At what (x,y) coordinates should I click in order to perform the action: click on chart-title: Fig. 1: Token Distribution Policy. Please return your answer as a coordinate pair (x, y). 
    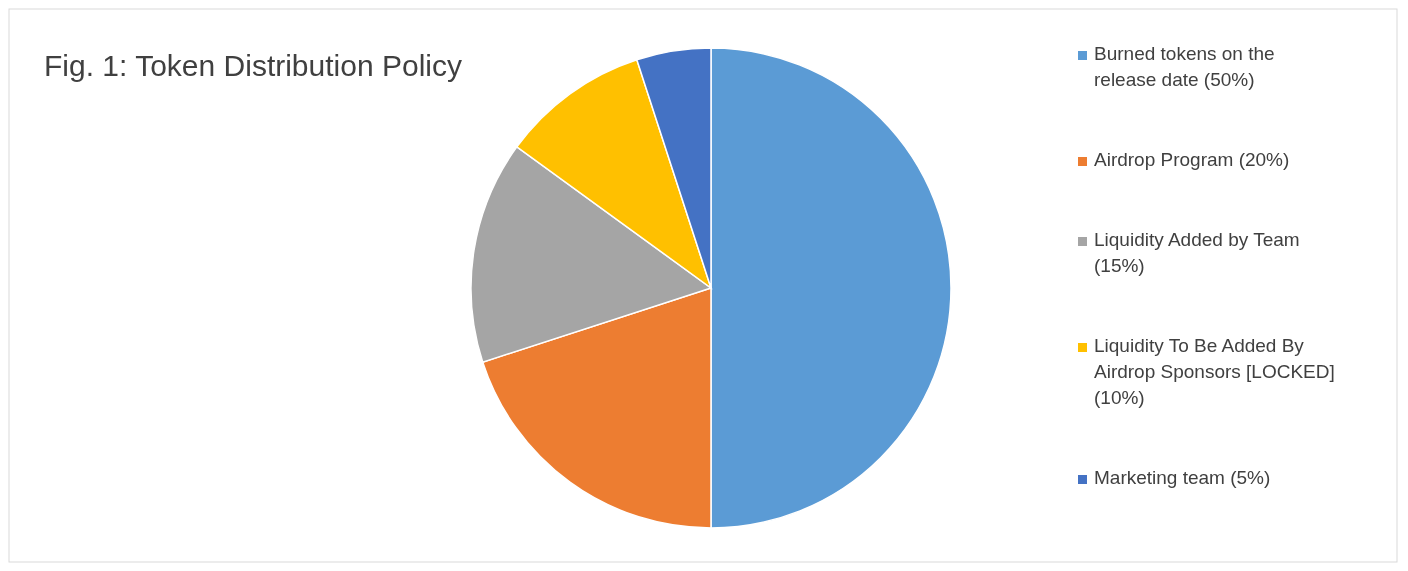
    Looking at the image, I should click on (253, 65).